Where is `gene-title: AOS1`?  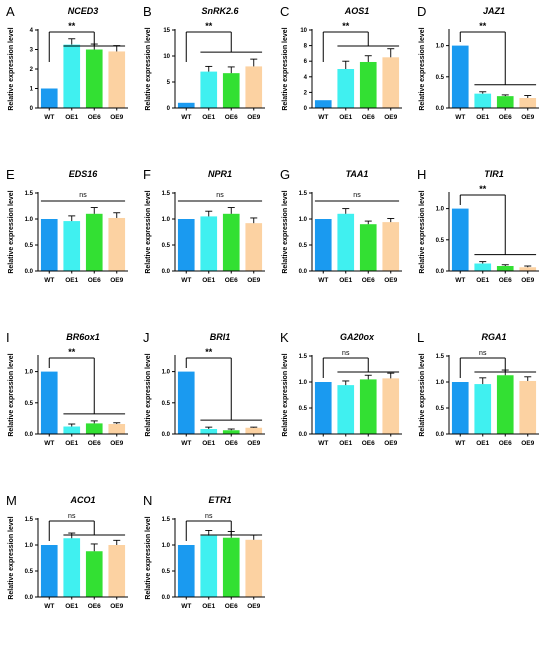 gene-title: AOS1 is located at coordinates (357, 11).